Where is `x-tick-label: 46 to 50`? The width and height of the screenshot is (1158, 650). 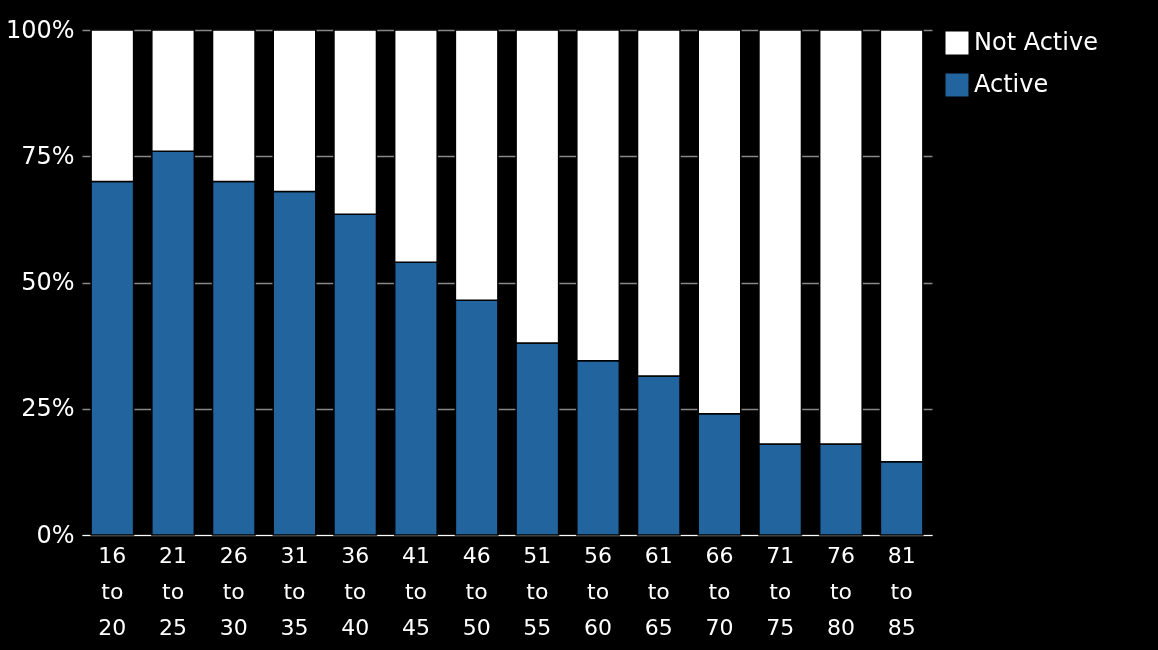
x-tick-label: 46 to 50 is located at coordinates (476, 591).